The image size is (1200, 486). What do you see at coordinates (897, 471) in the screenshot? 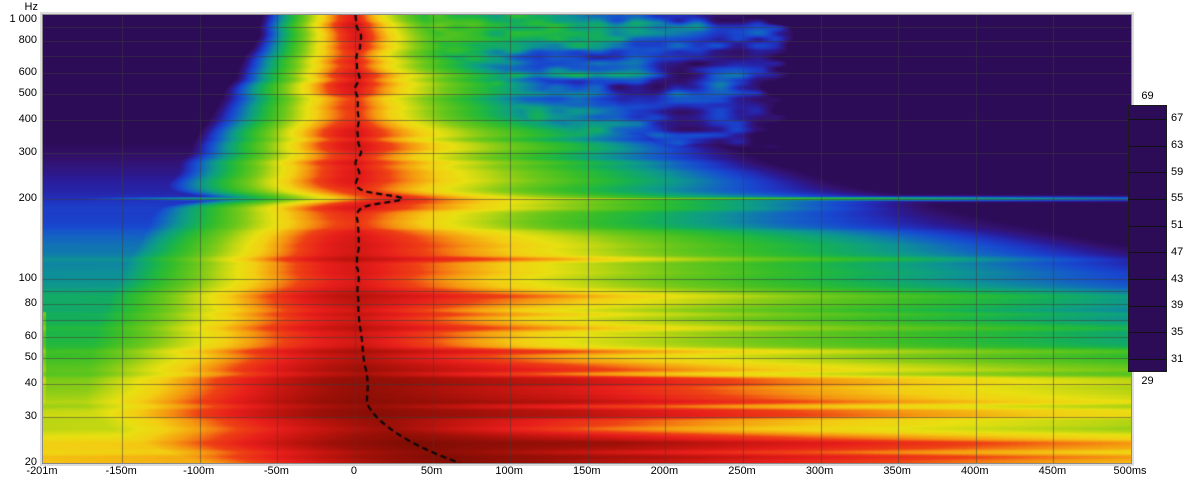
I see `x-tick-label: 350m` at bounding box center [897, 471].